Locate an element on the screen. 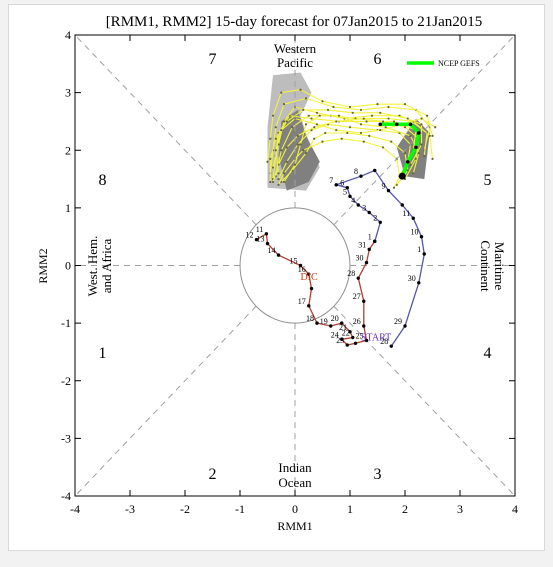 Image resolution: width=553 pixels, height=567 pixels. observed-day-label: 4 is located at coordinates (353, 200).